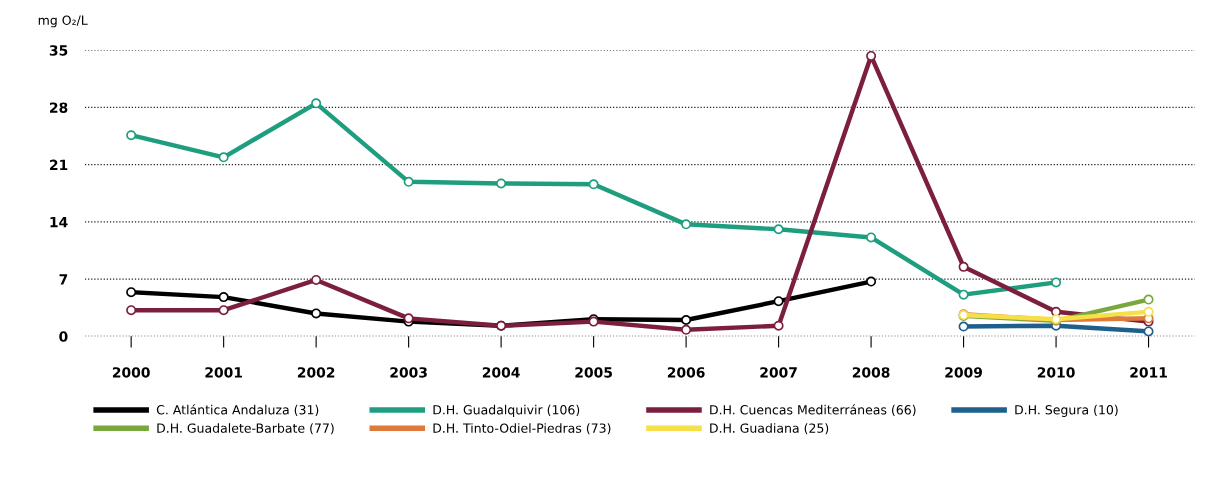 This screenshot has height=502, width=1213. Describe the element at coordinates (245, 429) in the screenshot. I see `legend-label: D.H. Guadalete-Barbate (77)` at that location.